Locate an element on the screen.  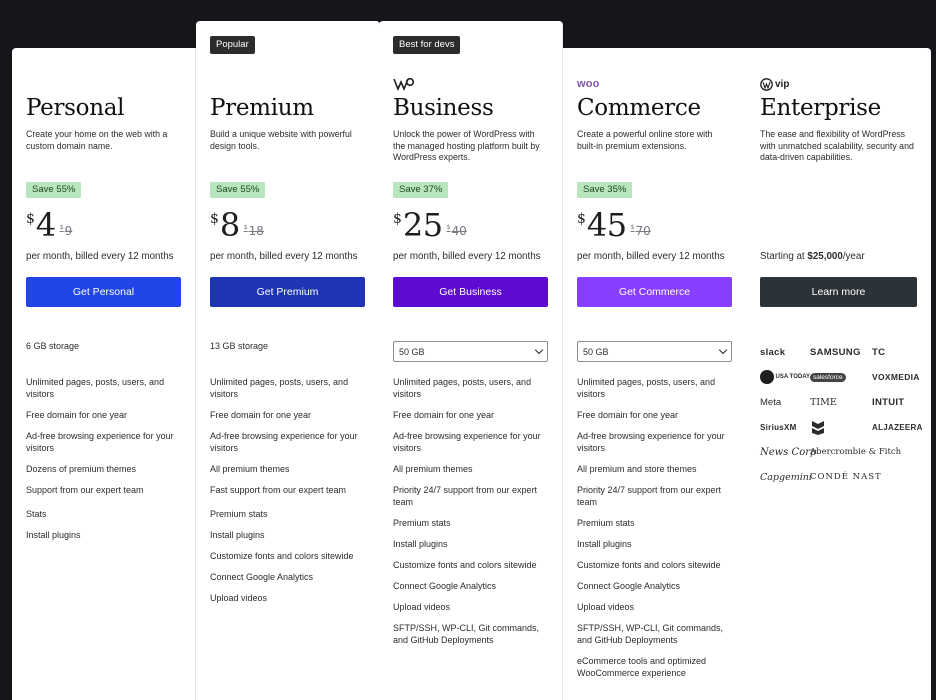
vip-logo-text: vip is located at coordinates (782, 84).